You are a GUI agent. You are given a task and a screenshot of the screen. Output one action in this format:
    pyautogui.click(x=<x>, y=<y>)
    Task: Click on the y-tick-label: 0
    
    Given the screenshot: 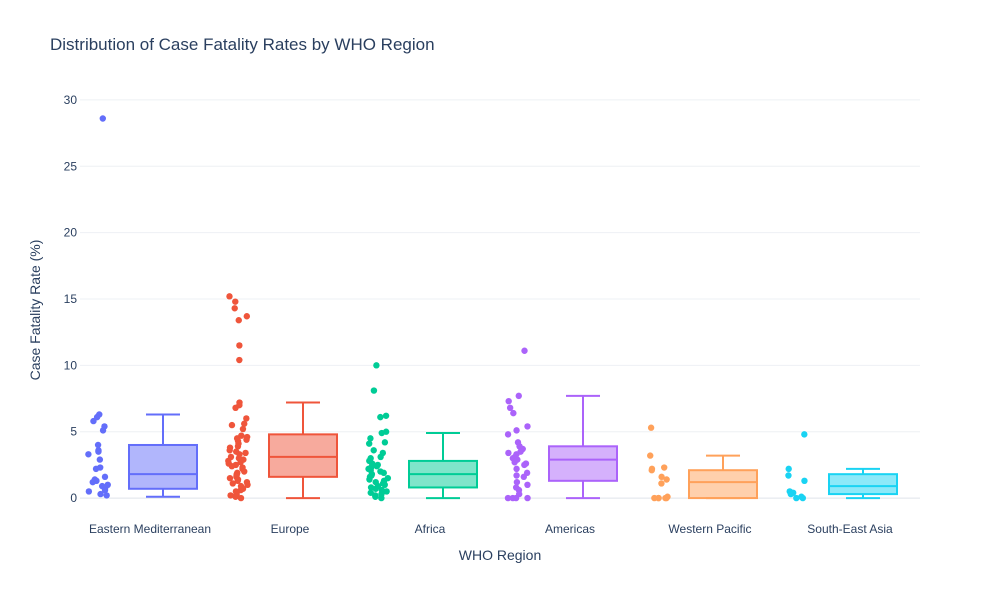 What is the action you would take?
    pyautogui.click(x=73, y=498)
    